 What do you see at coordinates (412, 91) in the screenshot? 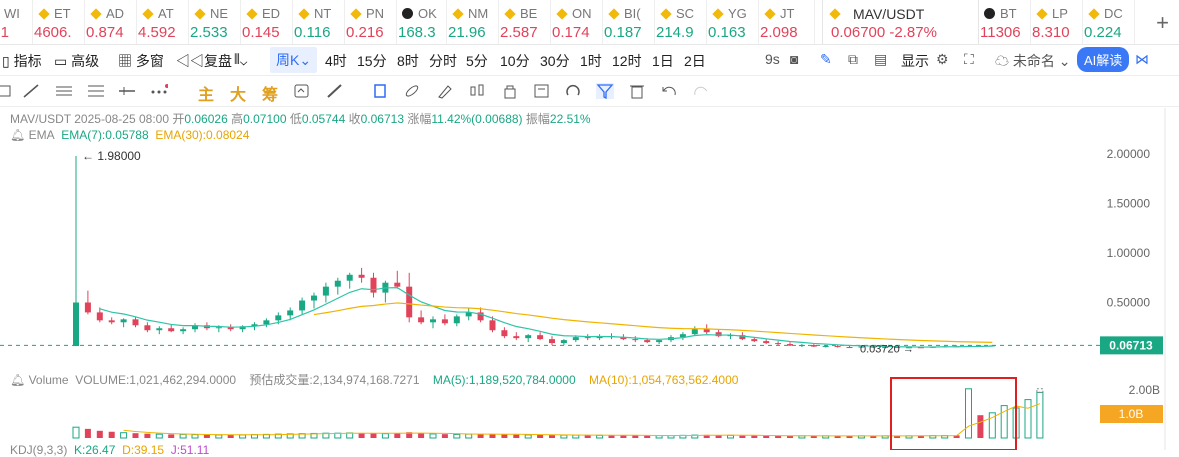
I see `link-icon` at bounding box center [412, 91].